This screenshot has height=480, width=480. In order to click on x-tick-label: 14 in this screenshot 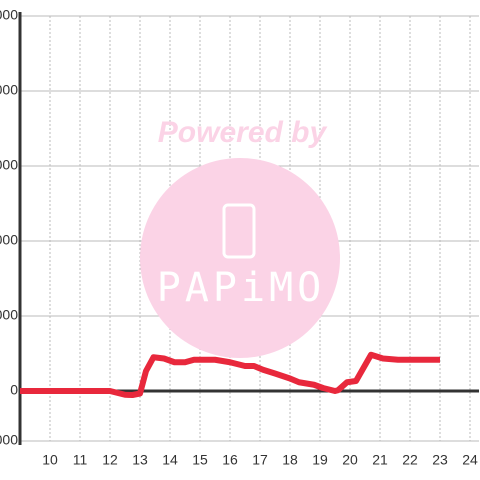, I will do `click(170, 460)`.